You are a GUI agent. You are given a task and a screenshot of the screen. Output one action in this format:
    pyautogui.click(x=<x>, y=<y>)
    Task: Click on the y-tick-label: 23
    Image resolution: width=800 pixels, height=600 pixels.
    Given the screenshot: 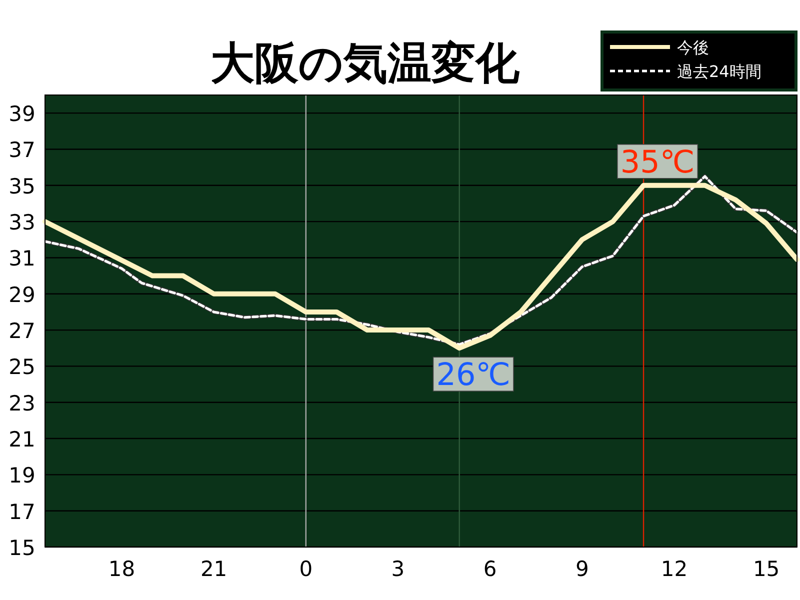 What is the action you would take?
    pyautogui.click(x=22, y=403)
    